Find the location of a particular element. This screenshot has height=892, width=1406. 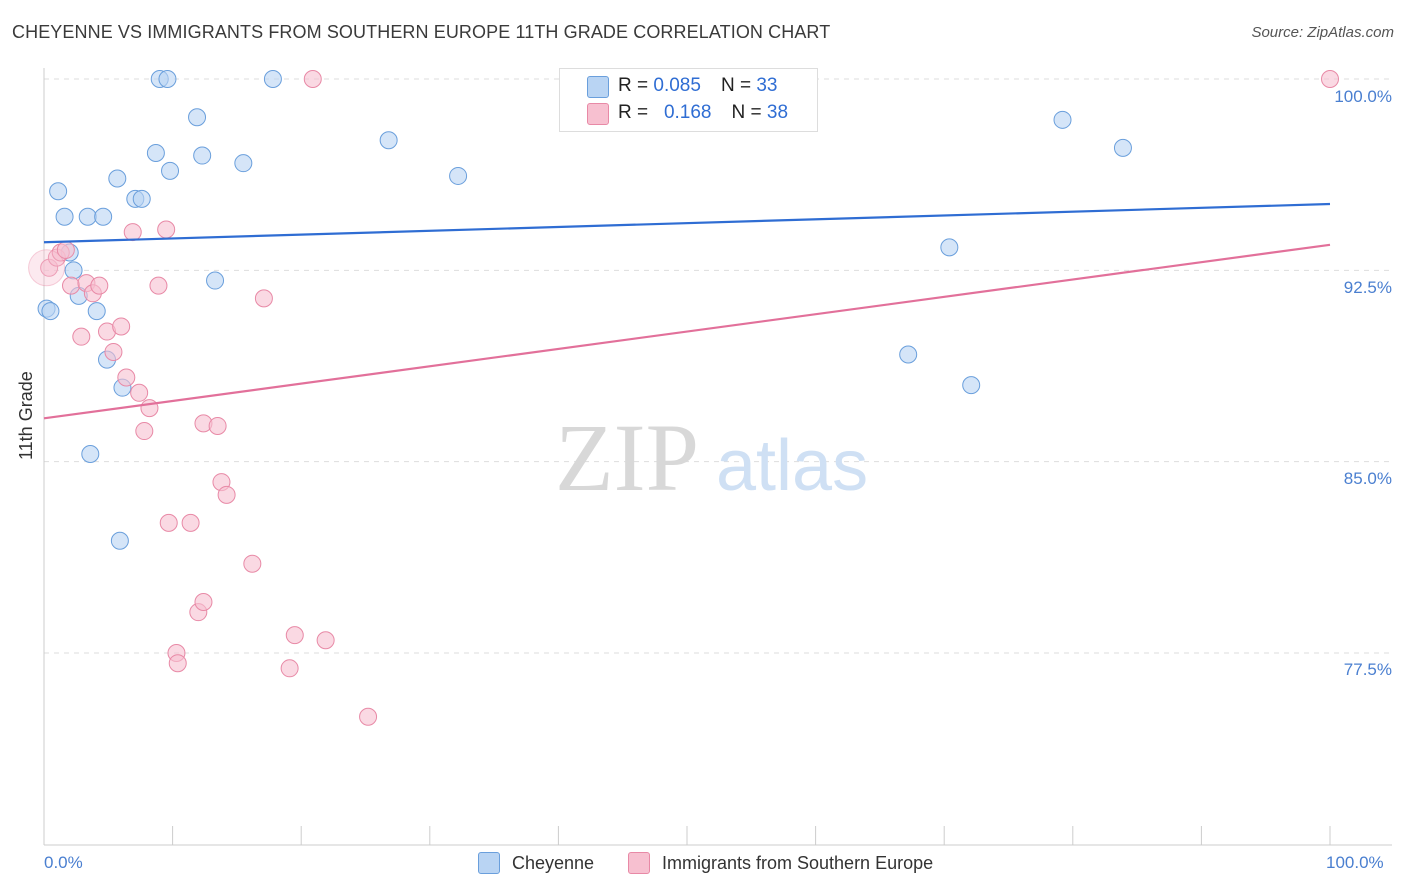

chart-source: Source: ZipAtlas.com is located at coordinates (1322, 32).